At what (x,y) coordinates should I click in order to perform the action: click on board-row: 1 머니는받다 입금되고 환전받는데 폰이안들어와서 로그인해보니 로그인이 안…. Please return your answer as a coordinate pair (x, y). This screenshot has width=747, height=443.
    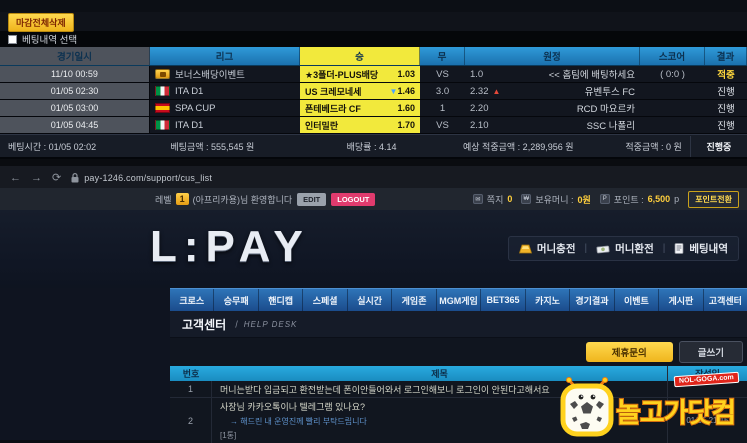
    Looking at the image, I should click on (458, 389).